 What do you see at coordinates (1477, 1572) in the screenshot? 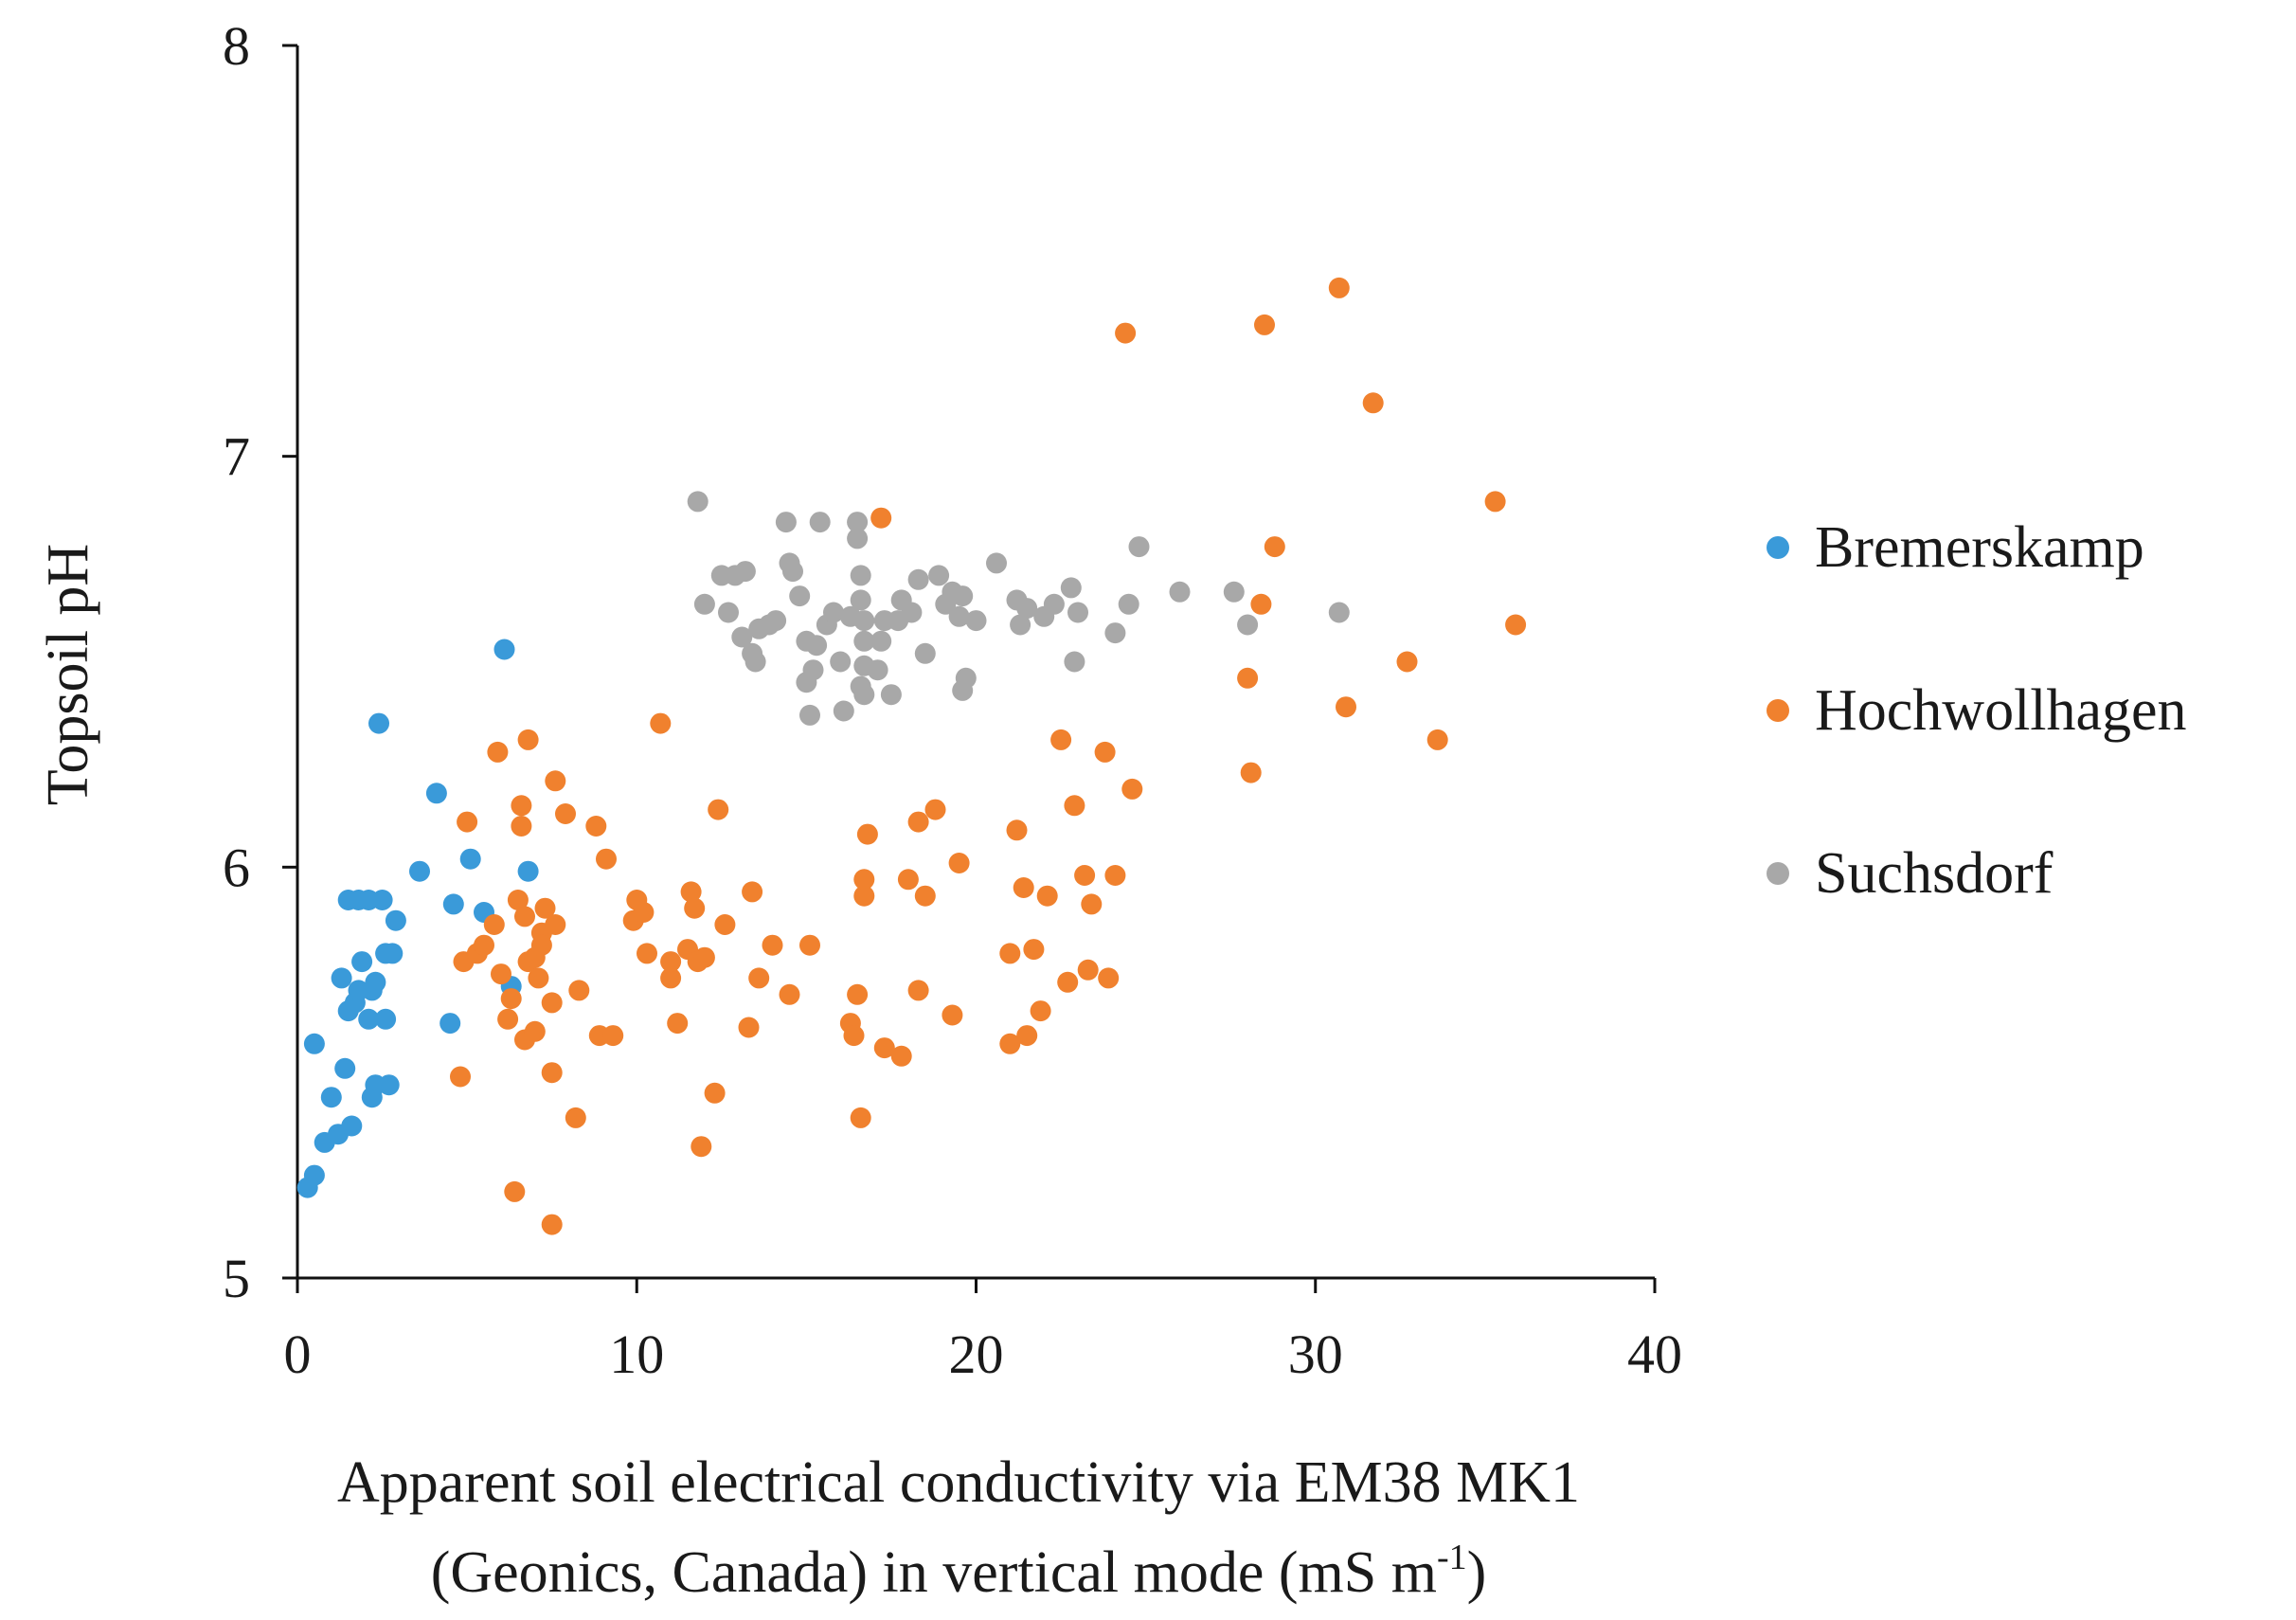
I see `x-axis-title-line2-suffix: )` at bounding box center [1477, 1572].